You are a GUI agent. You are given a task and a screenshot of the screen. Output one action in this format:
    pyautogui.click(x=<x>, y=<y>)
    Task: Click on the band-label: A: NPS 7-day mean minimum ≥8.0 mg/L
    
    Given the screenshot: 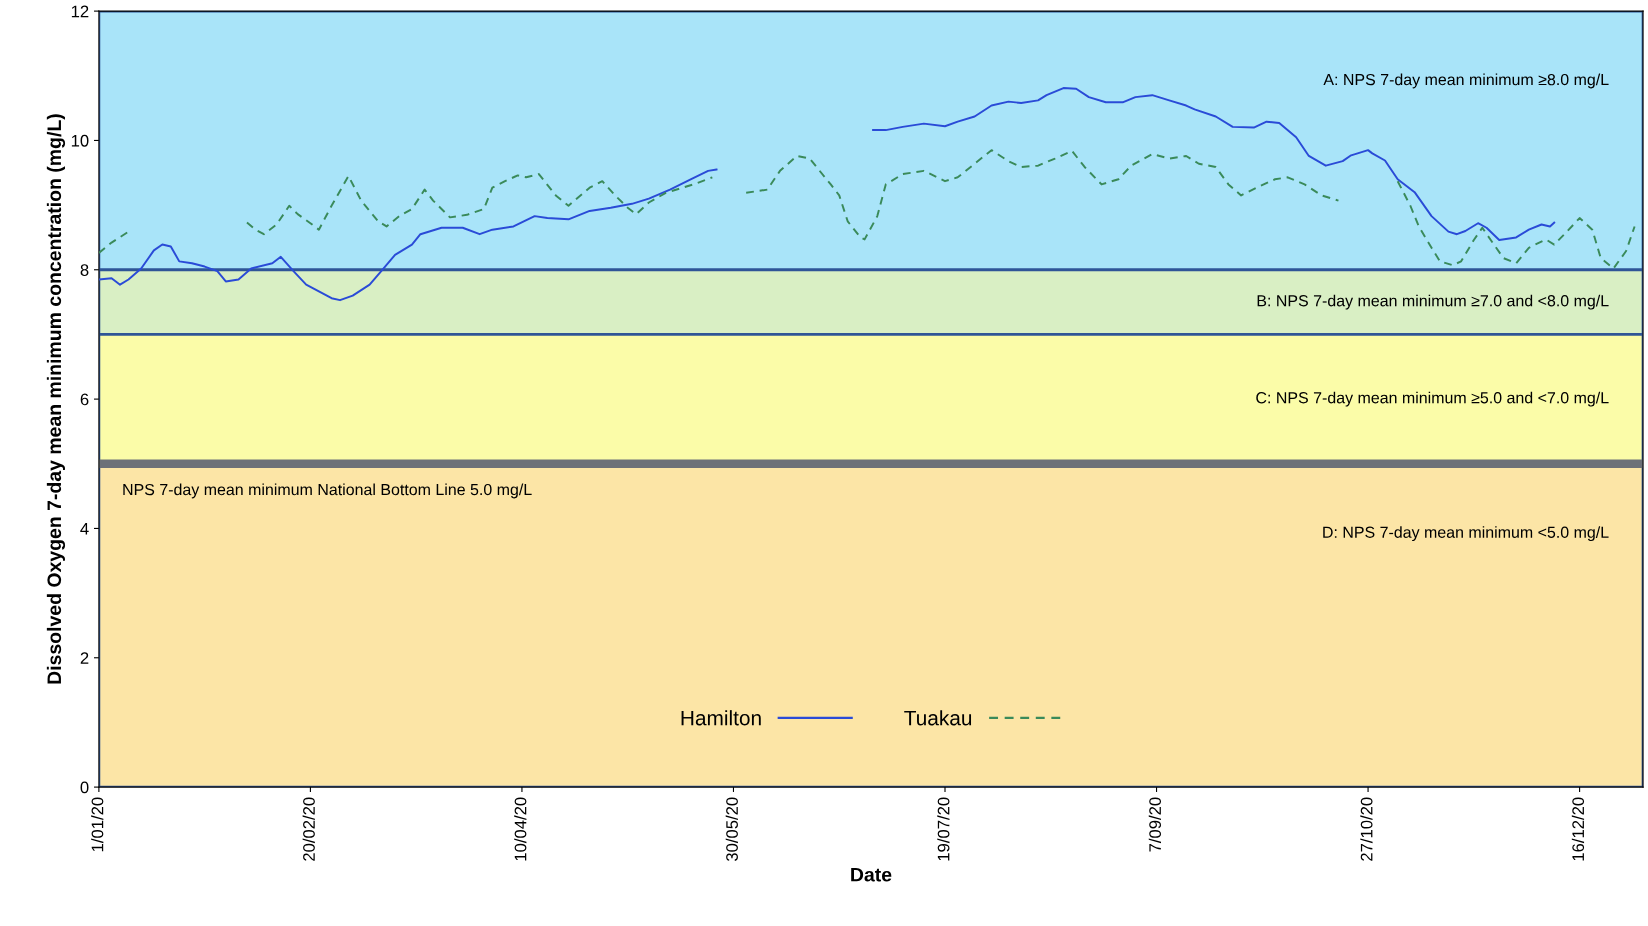 What is the action you would take?
    pyautogui.click(x=1466, y=81)
    